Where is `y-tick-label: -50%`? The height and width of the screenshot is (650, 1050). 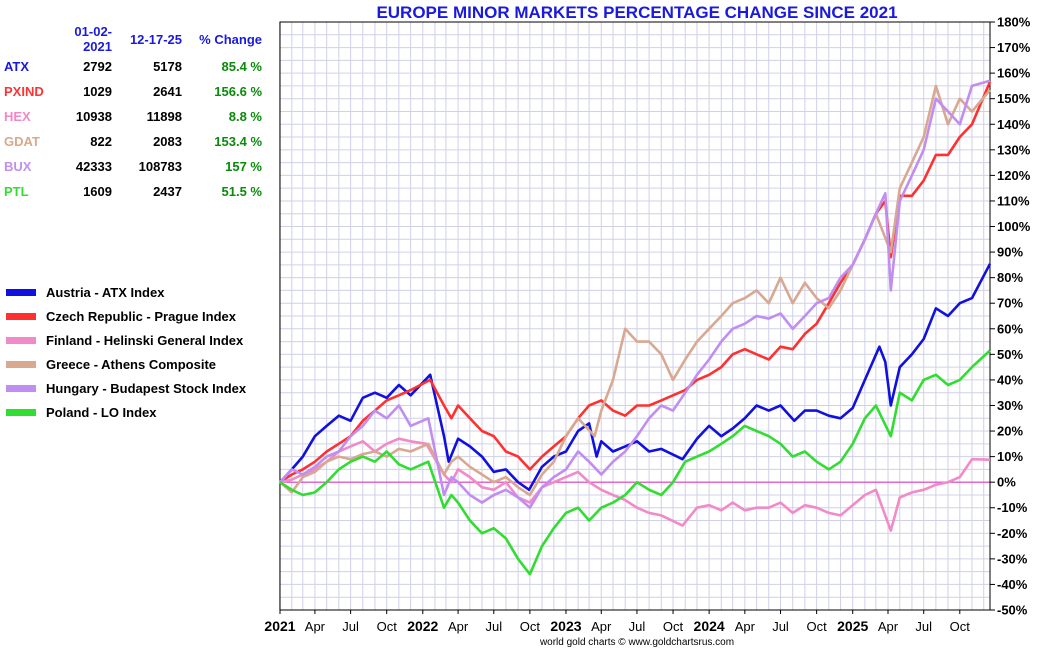 y-tick-label: -50% is located at coordinates (1012, 610).